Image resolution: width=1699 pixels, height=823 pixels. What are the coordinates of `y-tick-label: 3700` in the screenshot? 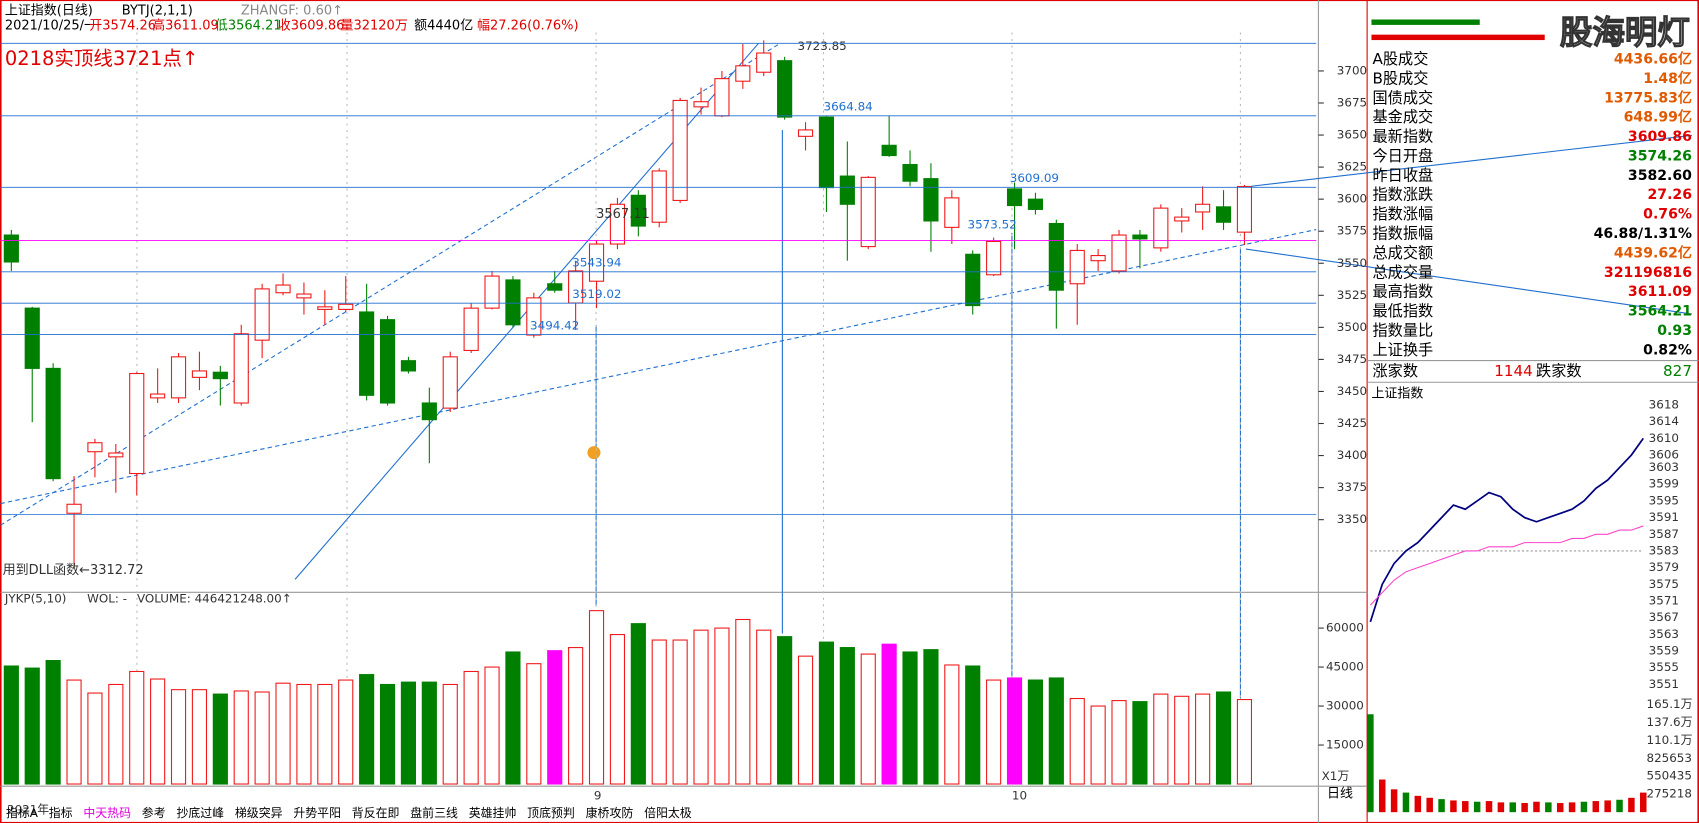 It's located at (1352, 70).